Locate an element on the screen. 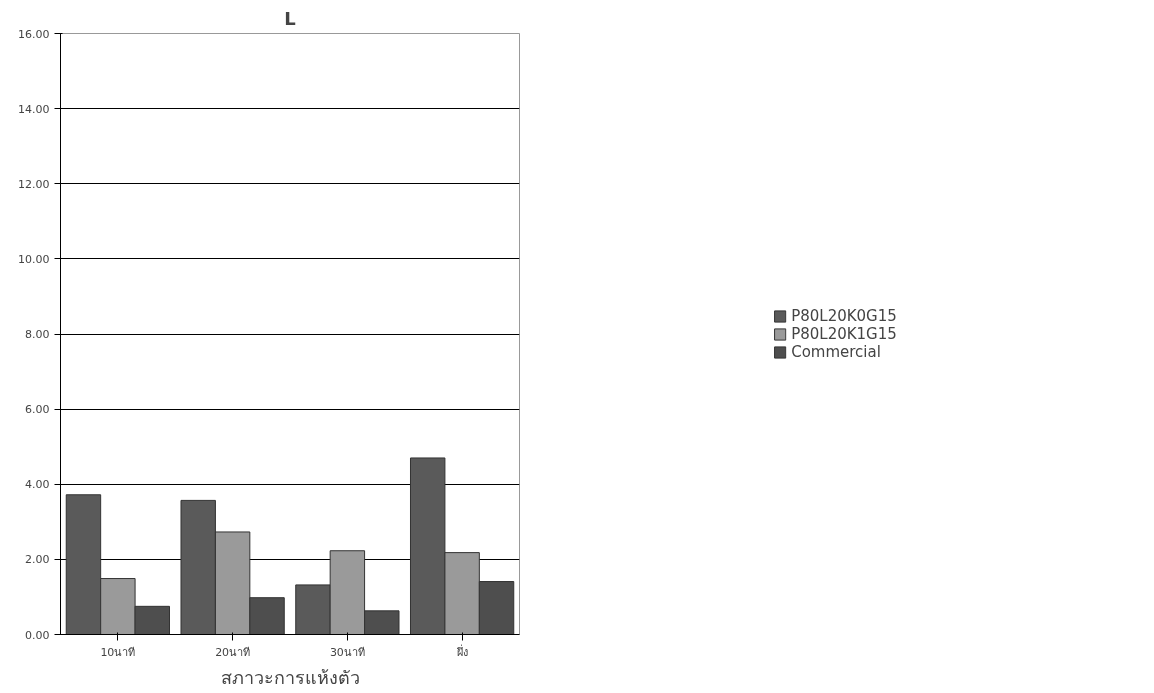  y-tick-label: 10.00 is located at coordinates (34, 259).